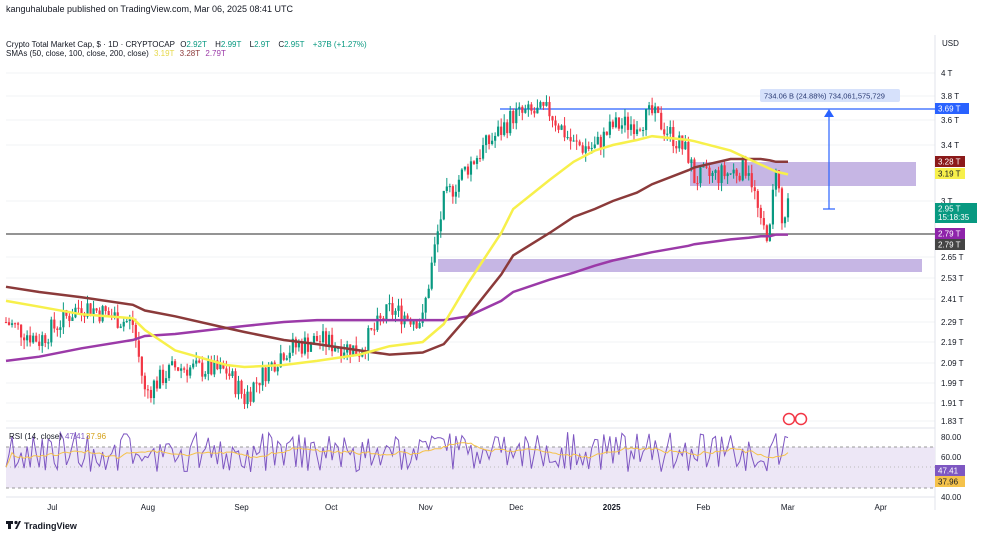  I want to click on sma50-value: 3.19T, so click(164, 53).